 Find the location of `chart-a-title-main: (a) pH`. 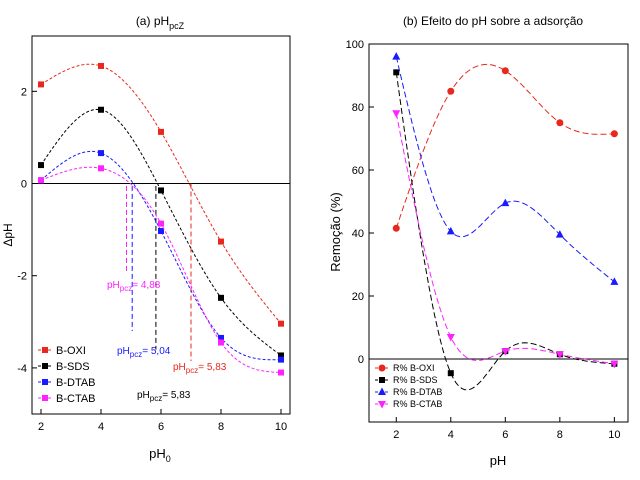

chart-a-title-main: (a) pH is located at coordinates (152, 21).